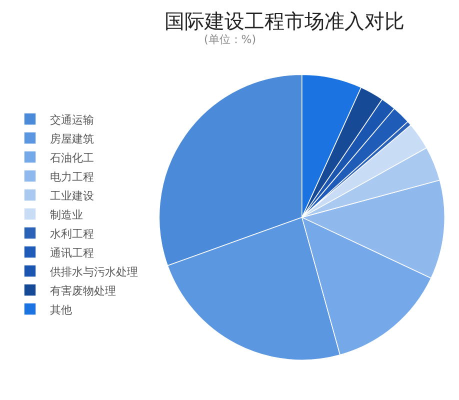 Image resolution: width=459 pixels, height=400 pixels. Describe the element at coordinates (72, 195) in the screenshot. I see `legend-label: 工业建设` at that location.